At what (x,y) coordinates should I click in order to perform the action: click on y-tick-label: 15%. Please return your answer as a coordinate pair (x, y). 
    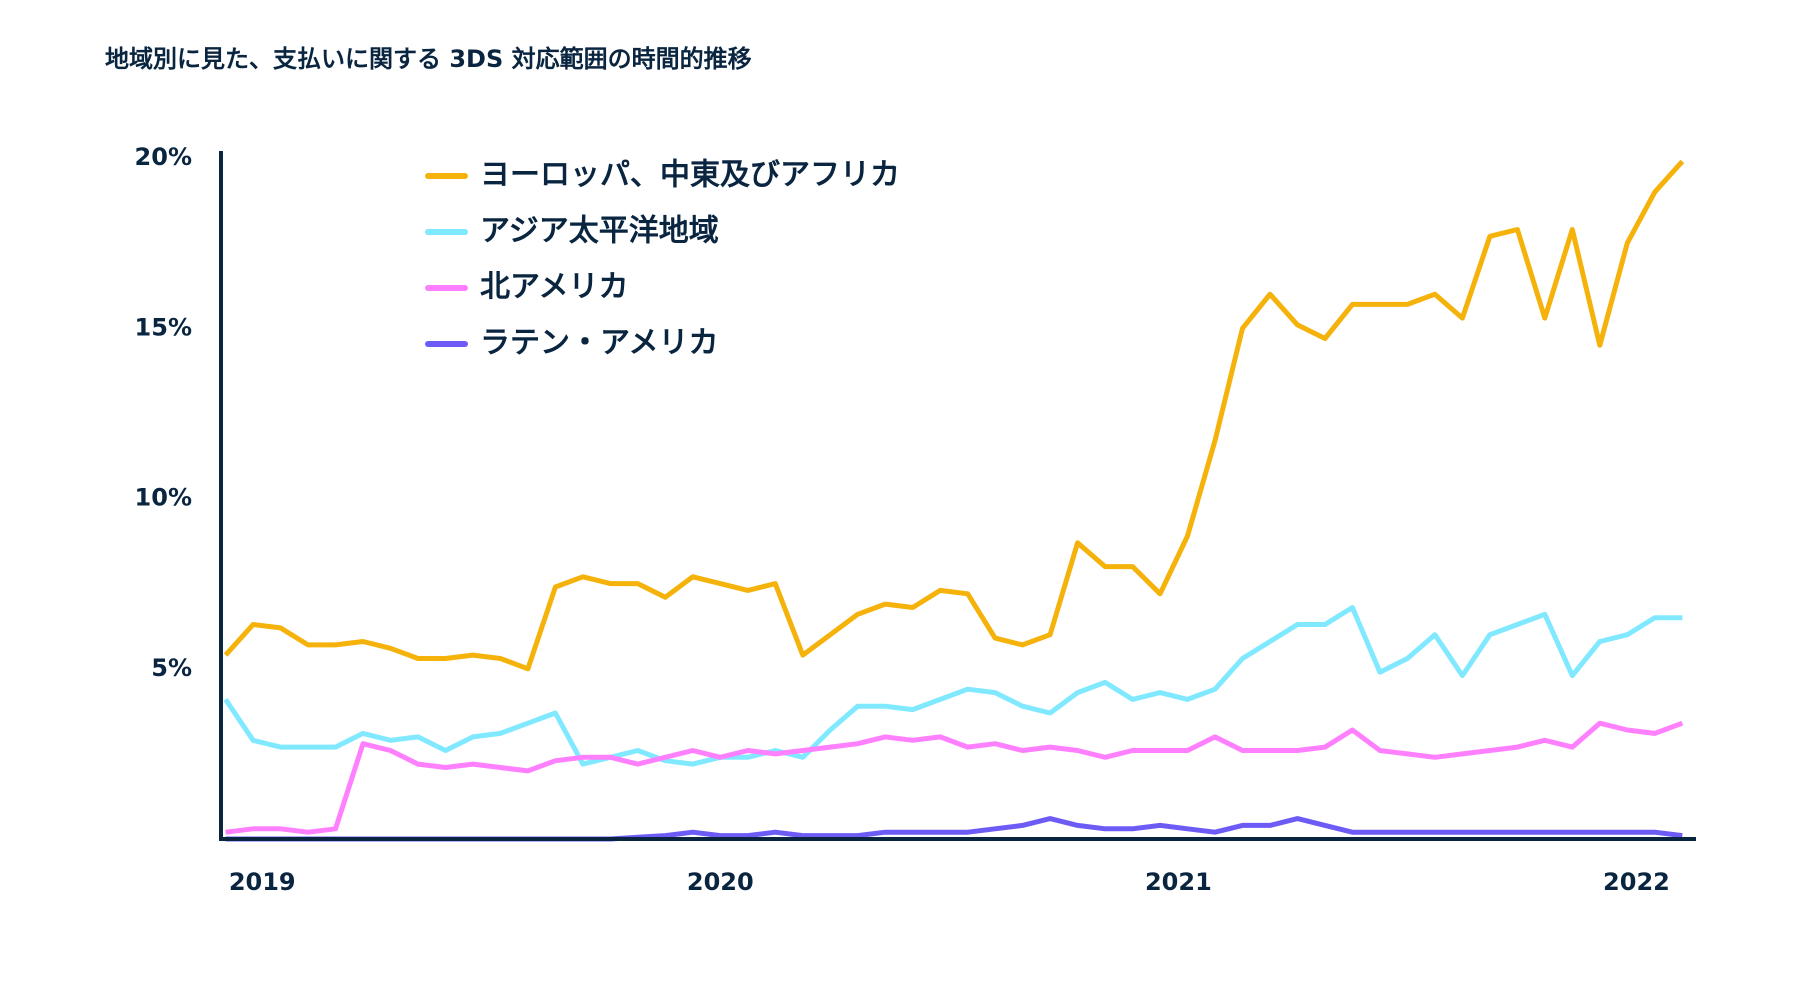
    Looking at the image, I should click on (163, 327).